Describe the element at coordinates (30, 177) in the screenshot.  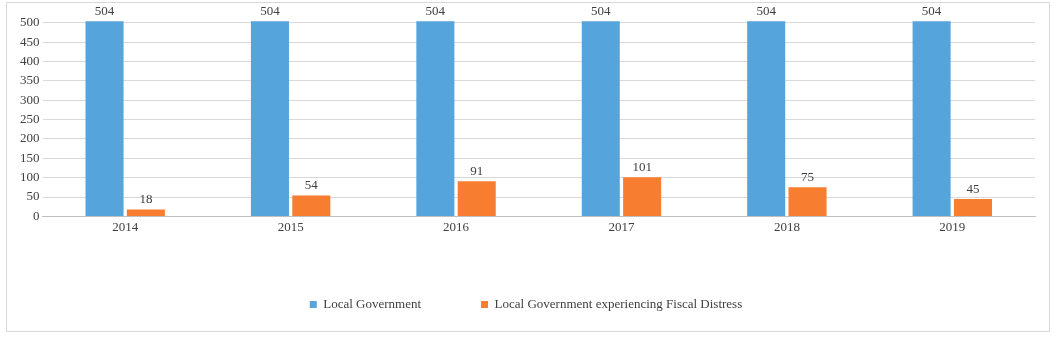
I see `y-tick-label: 100` at that location.